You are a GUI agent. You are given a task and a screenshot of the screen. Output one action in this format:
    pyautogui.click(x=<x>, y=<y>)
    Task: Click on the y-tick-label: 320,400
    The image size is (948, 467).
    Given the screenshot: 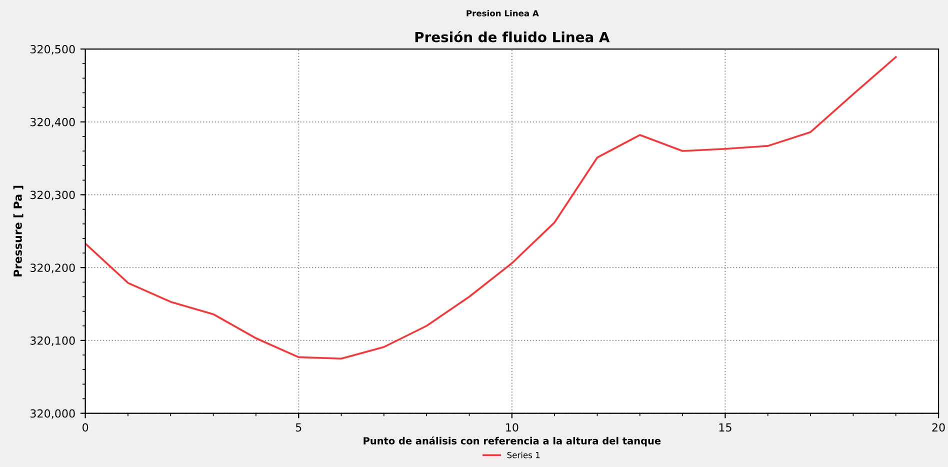 What is the action you would take?
    pyautogui.click(x=52, y=123)
    